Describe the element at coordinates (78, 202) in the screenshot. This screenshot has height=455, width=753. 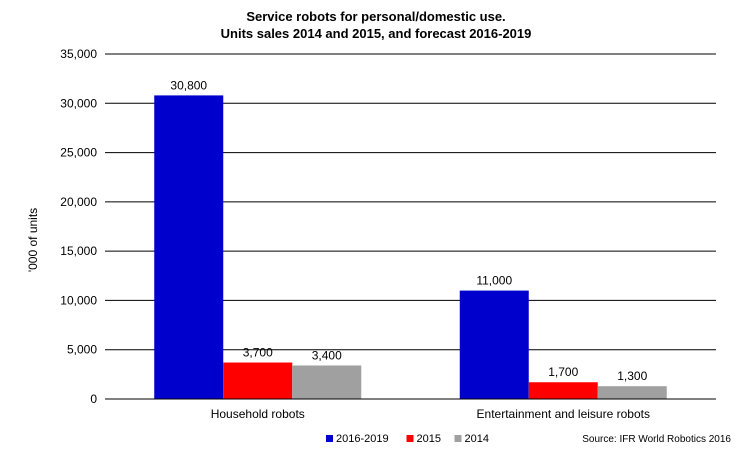
I see `y-tick-label: 20,000` at that location.